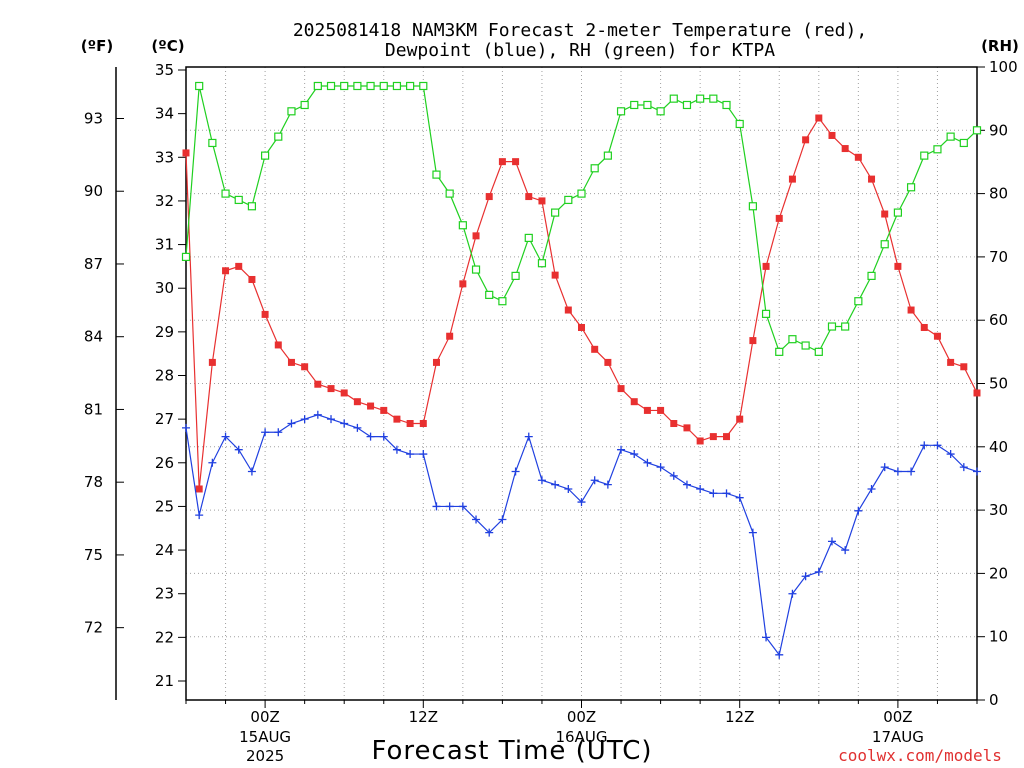 This screenshot has height=768, width=1024. I want to click on x-tick-label-date: 16AUG, so click(582, 737).